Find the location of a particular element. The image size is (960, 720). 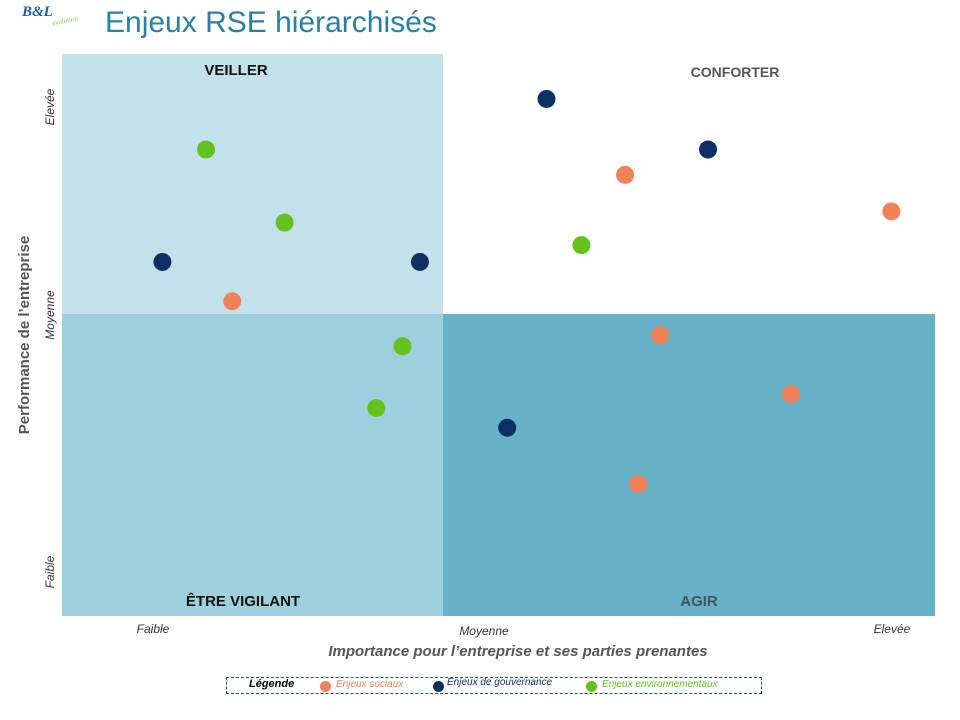

y-tick-label: Moyenne is located at coordinates (50, 315).